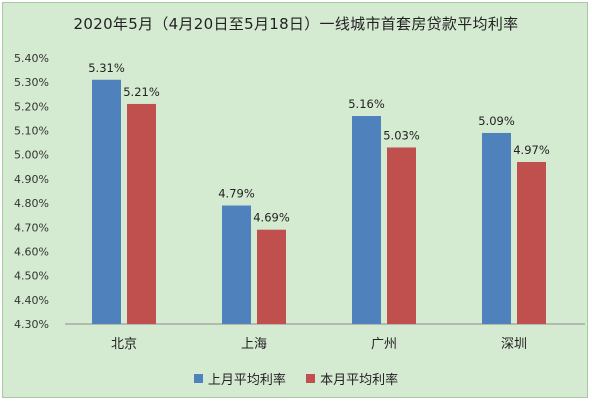  Describe the element at coordinates (246, 380) in the screenshot. I see `legend-label-last-month: 上月平均利率` at that location.